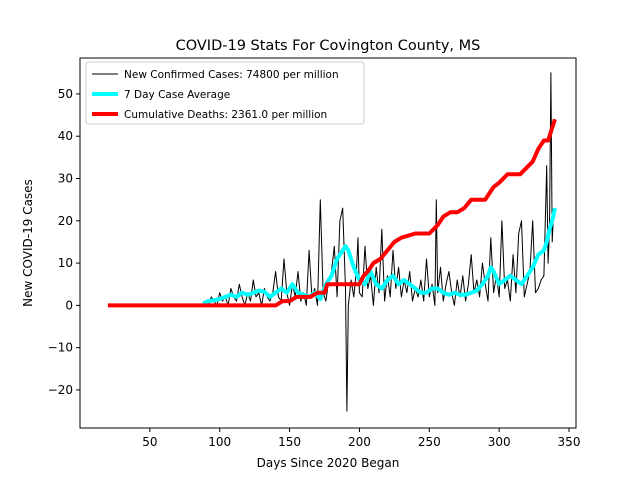 The image size is (640, 480). What do you see at coordinates (219, 442) in the screenshot?
I see `x-tick-label-1: 100` at bounding box center [219, 442].